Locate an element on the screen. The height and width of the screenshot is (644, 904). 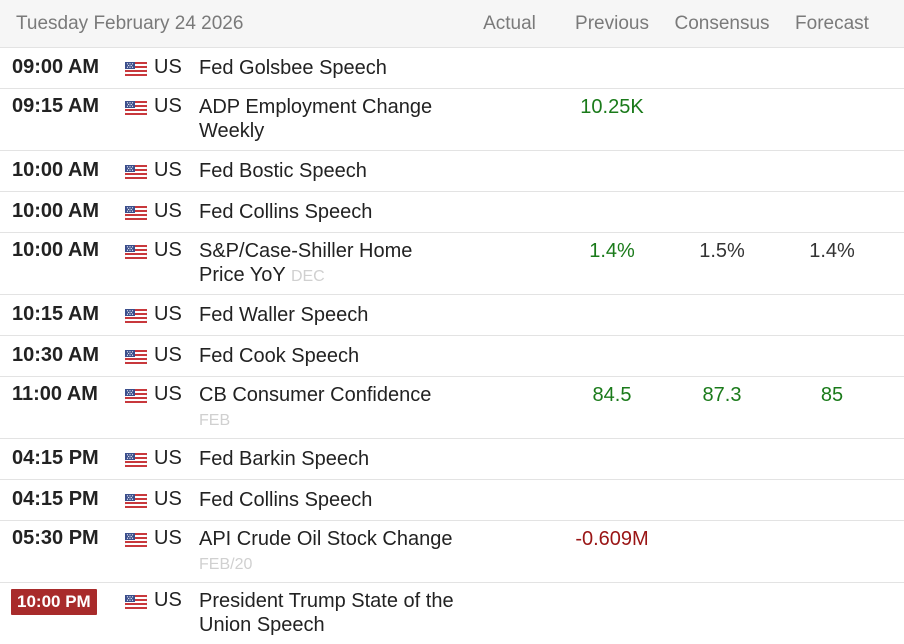
event-time-highlighted: 10:00 PM is located at coordinates (54, 602).